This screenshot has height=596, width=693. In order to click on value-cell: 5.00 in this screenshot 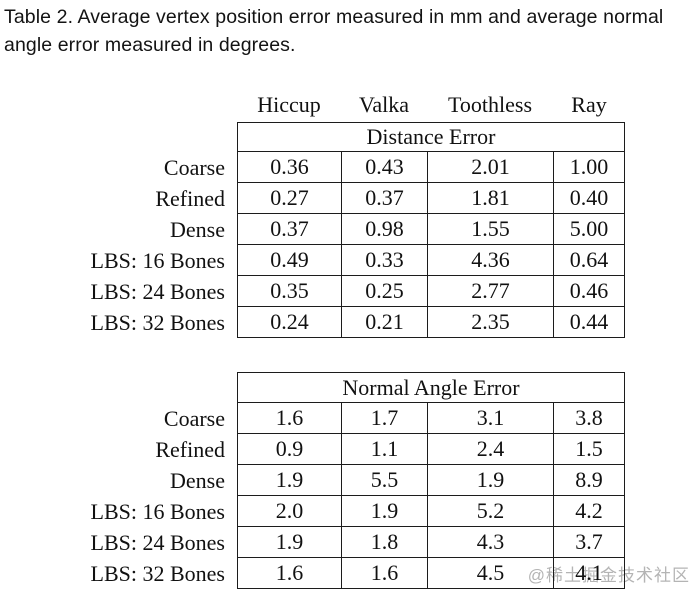, I will do `click(589, 229)`.